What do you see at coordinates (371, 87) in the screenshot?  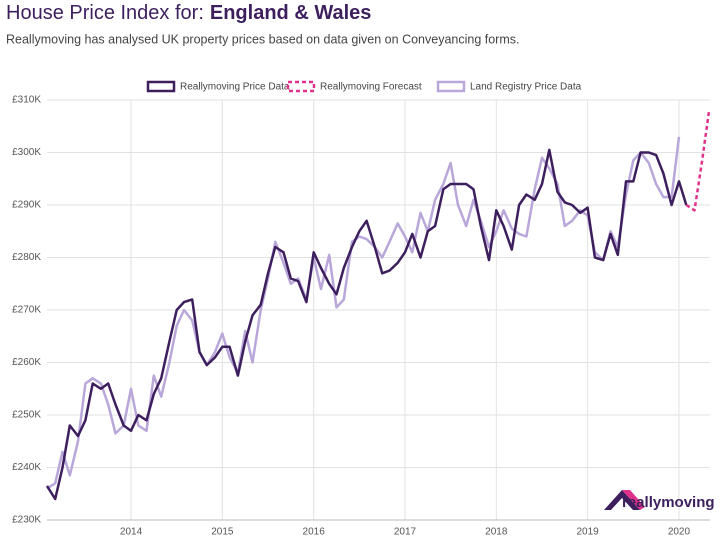 I see `legend-label: Reallymoving Forecast` at bounding box center [371, 87].